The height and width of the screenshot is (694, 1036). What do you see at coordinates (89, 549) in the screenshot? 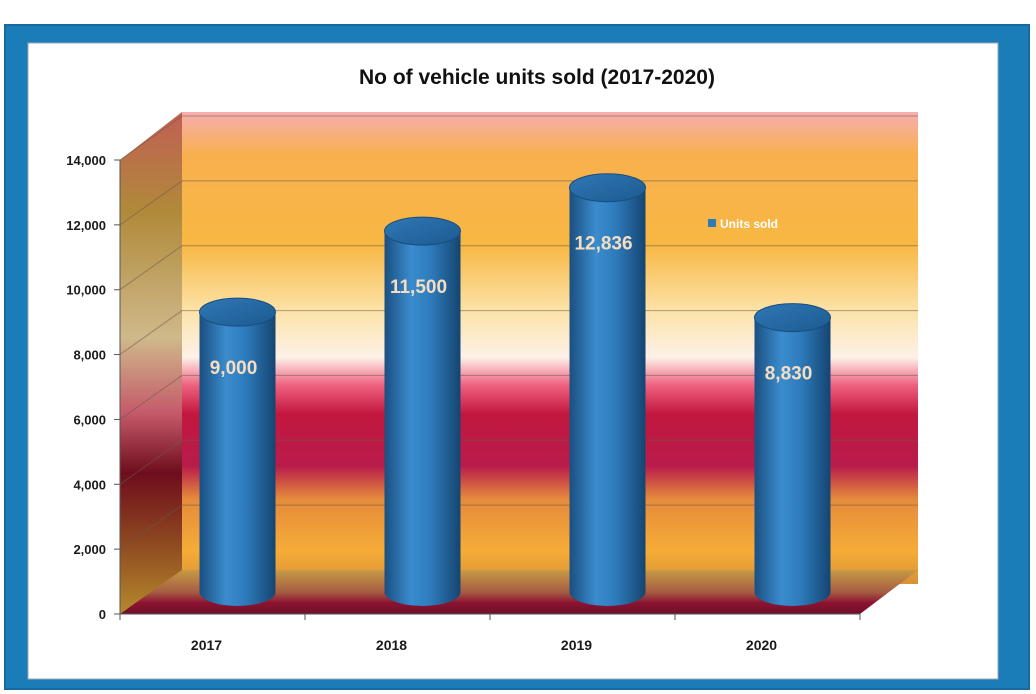
I see `y-tick-label: 2,000` at bounding box center [89, 549].